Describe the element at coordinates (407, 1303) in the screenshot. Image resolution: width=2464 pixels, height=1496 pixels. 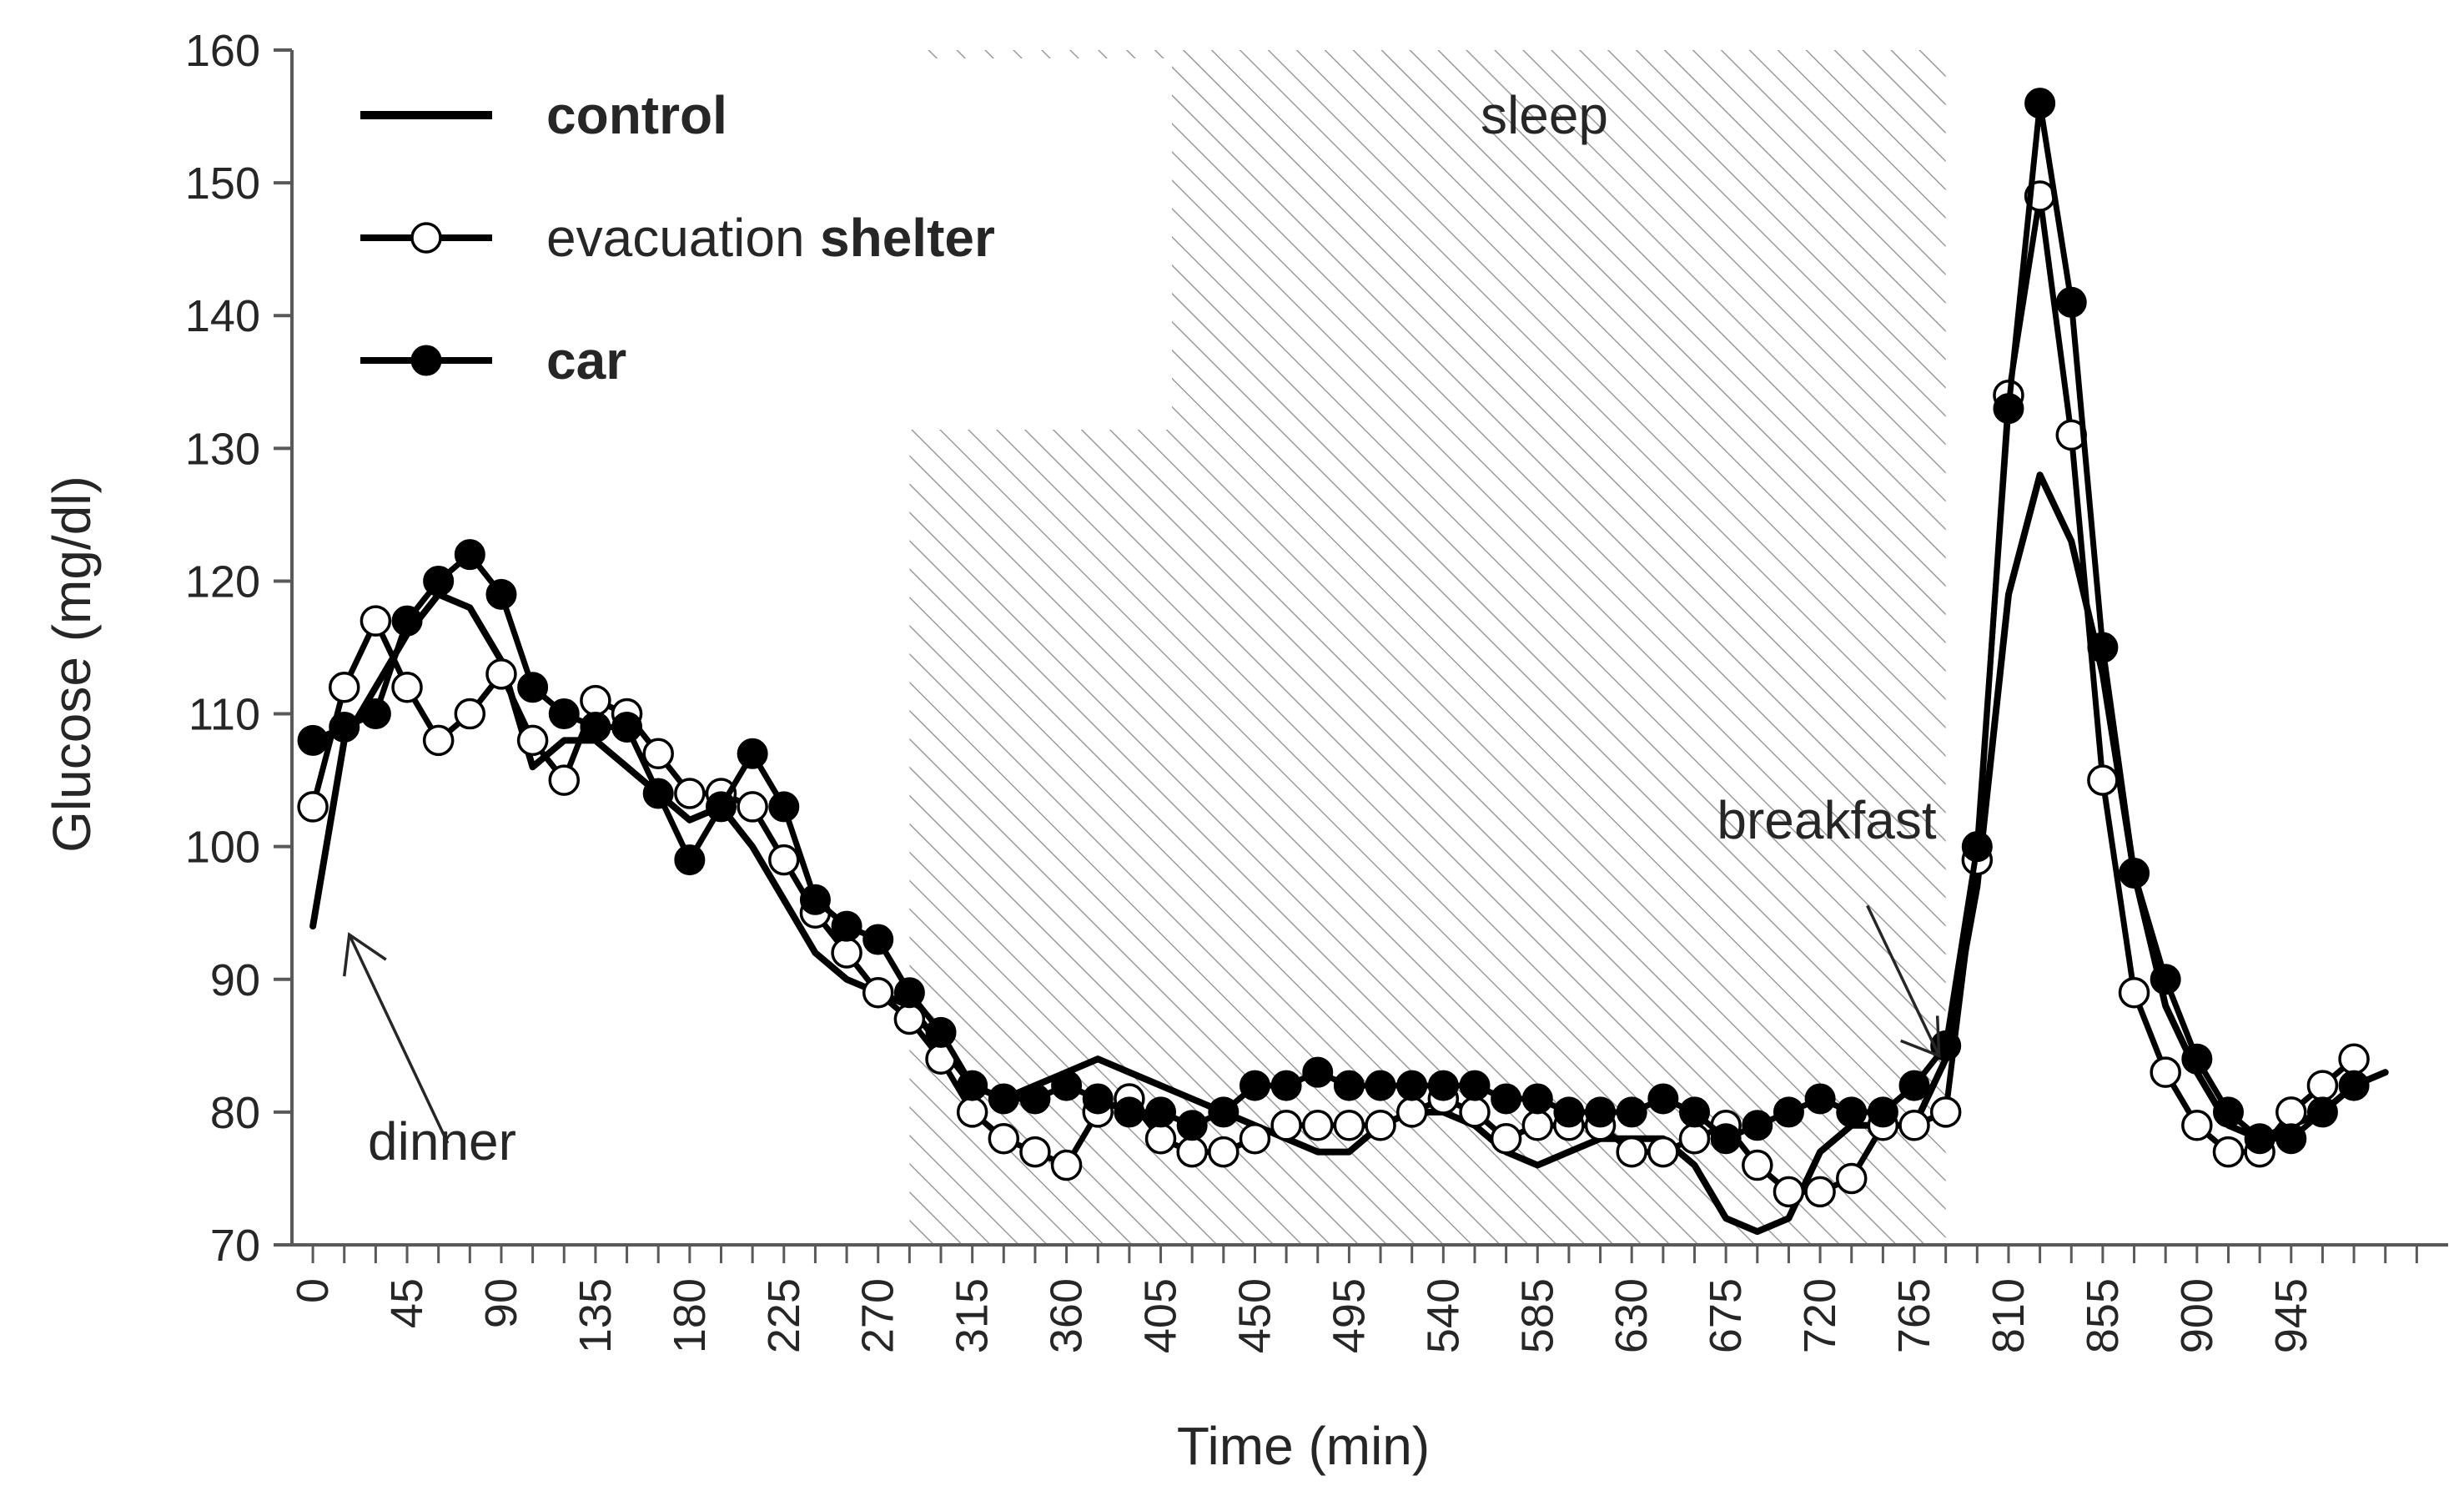
I see `x-tick-label: 45` at that location.